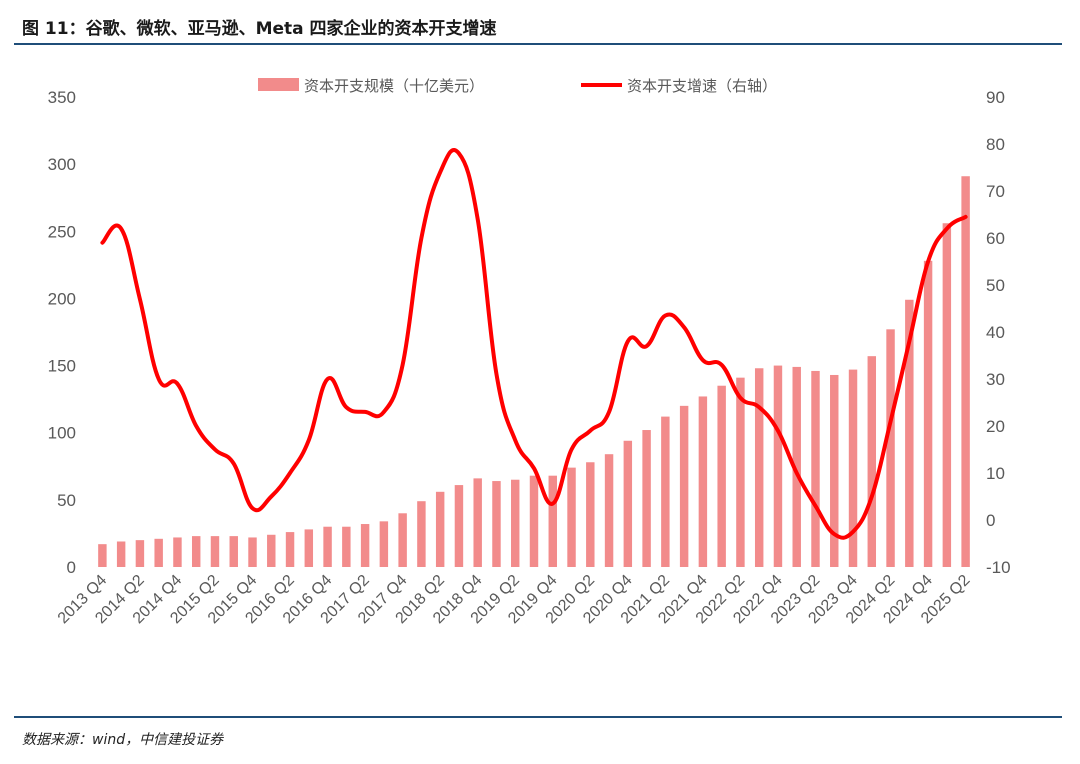 This screenshot has height=764, width=1080. Describe the element at coordinates (990, 520) in the screenshot. I see `right-tick-label: 0` at that location.